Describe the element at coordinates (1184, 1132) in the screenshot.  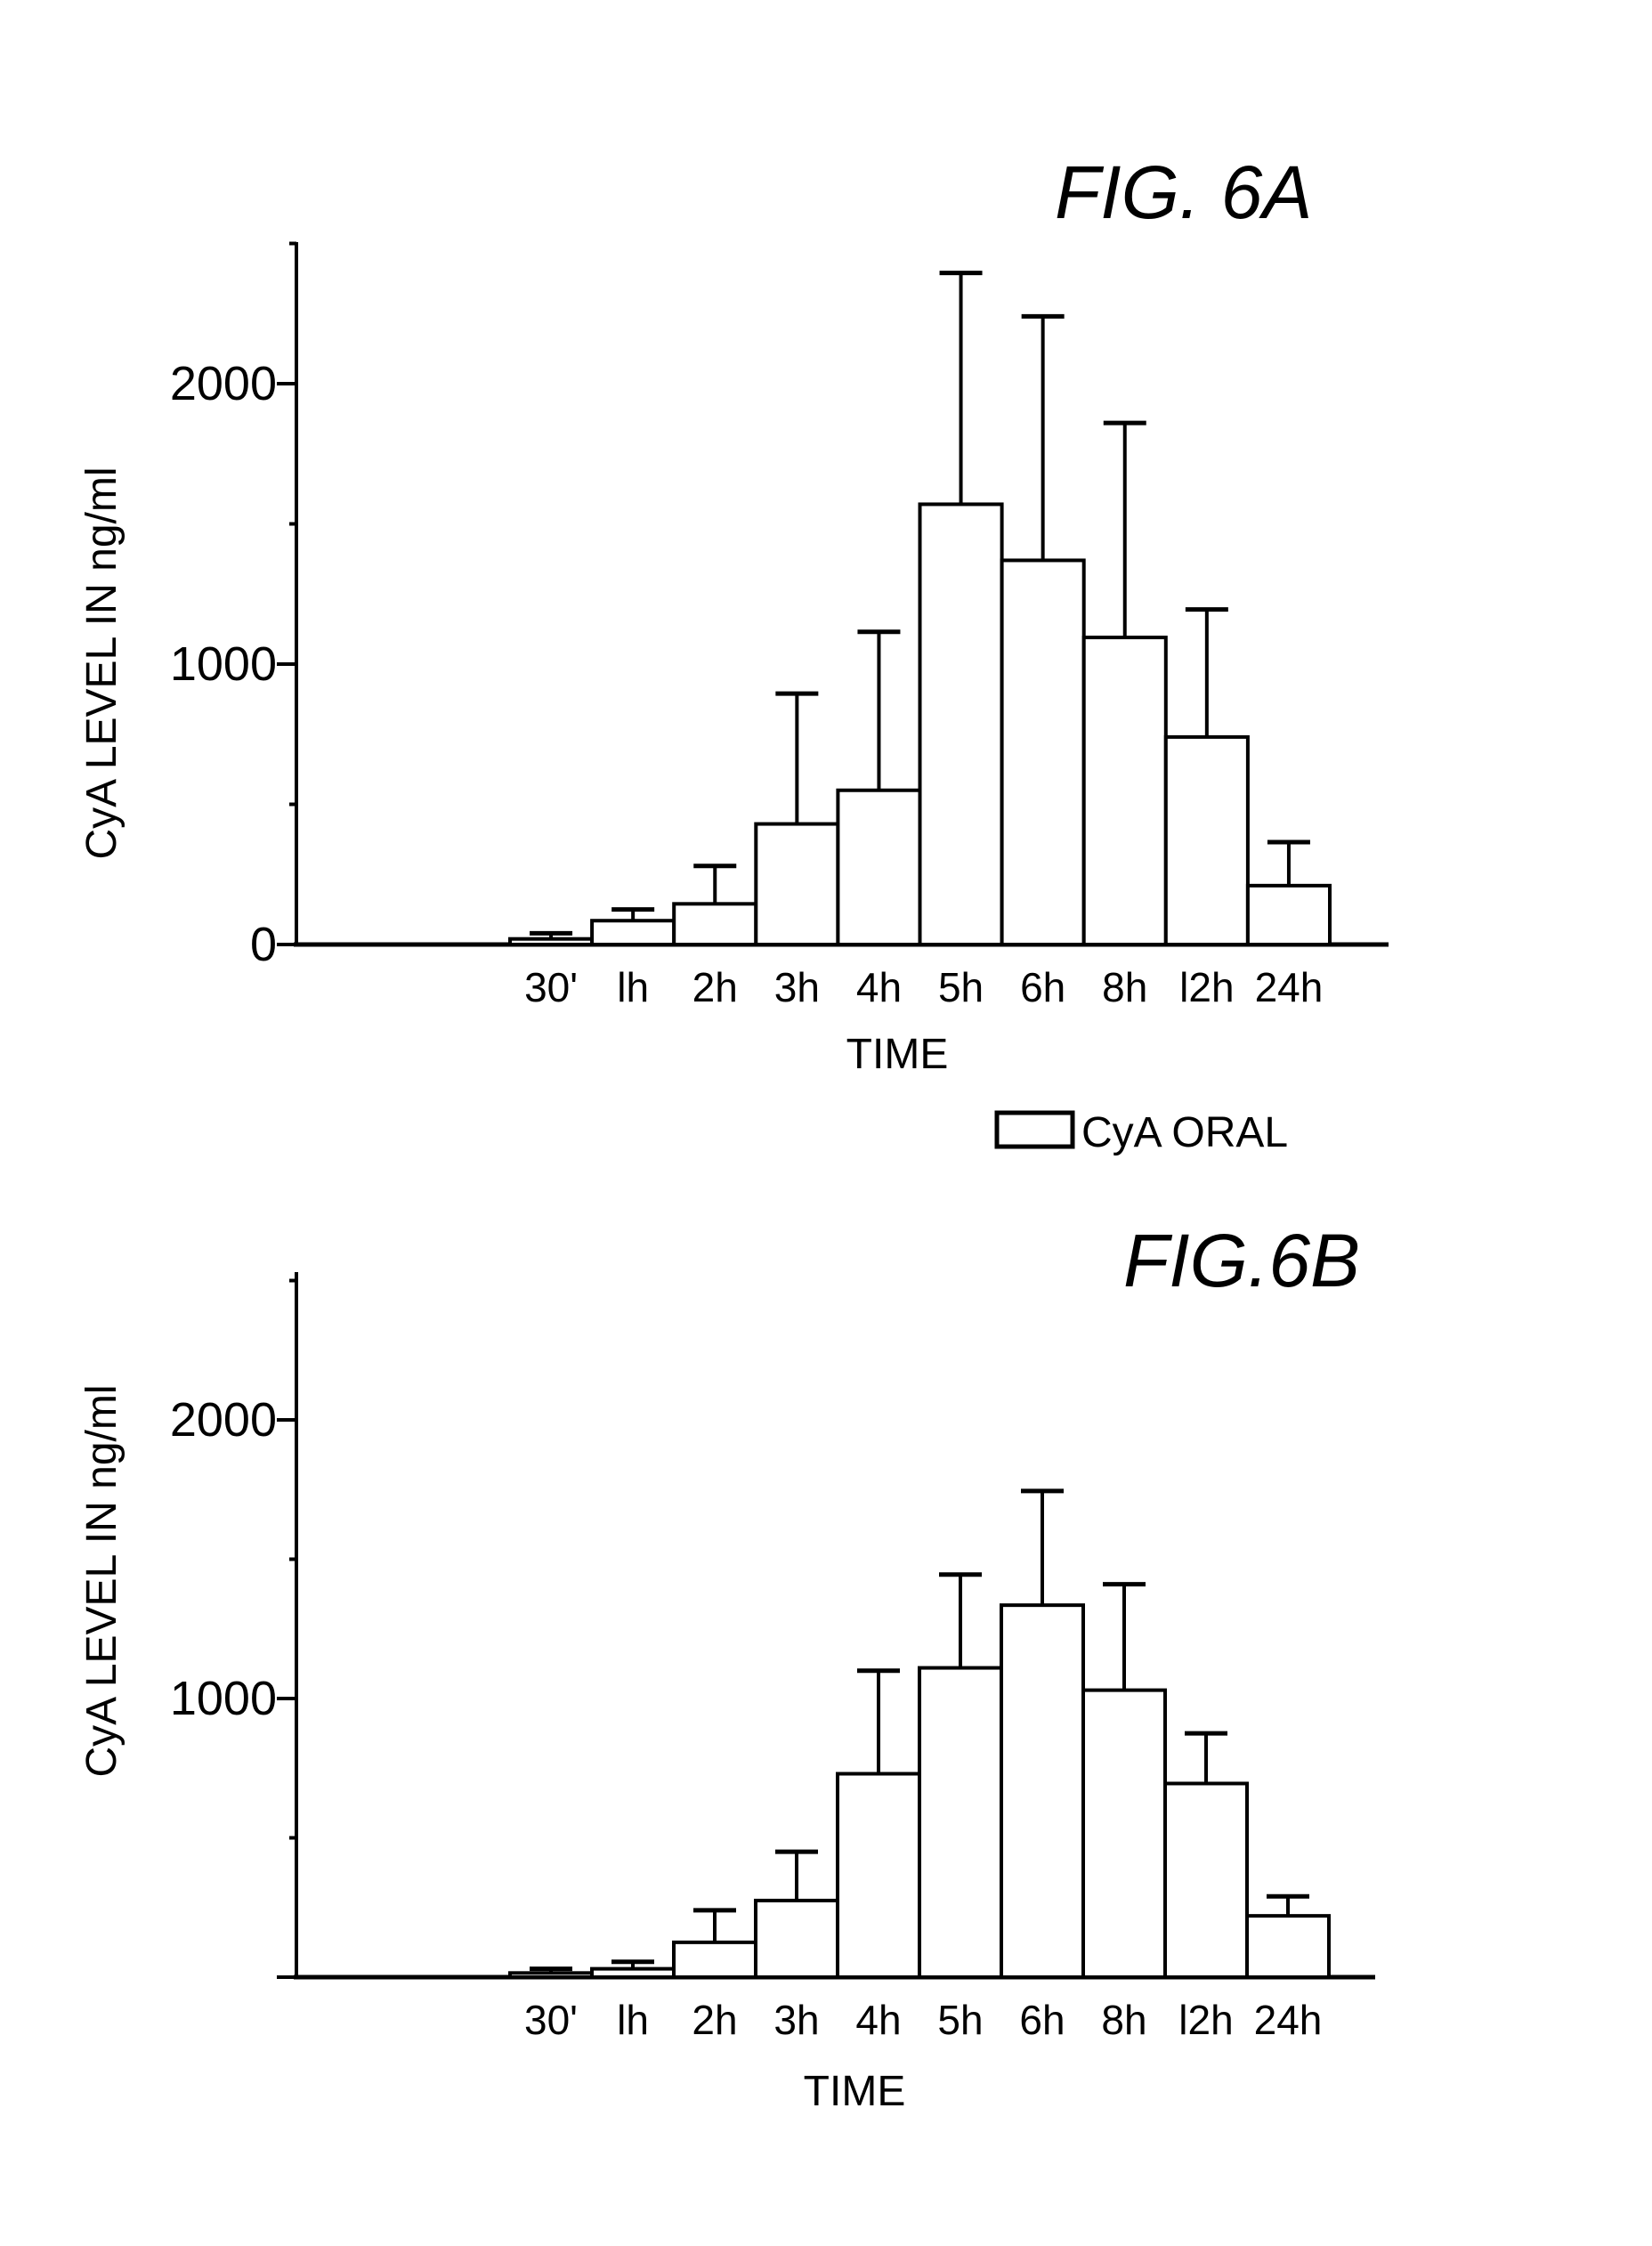
I see `legend-label: CyA ORAL` at that location.